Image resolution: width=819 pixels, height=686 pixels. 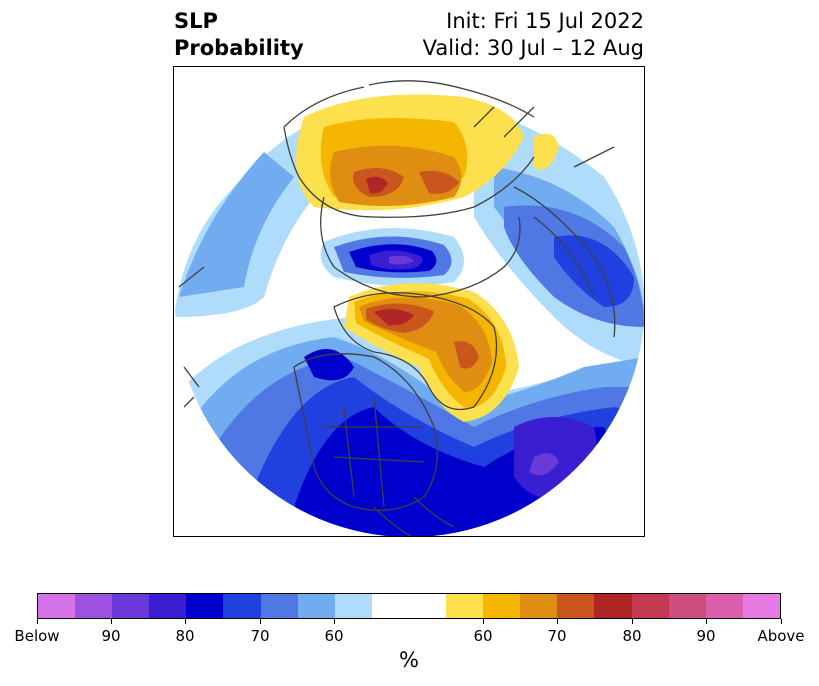 I want to click on title-type: Probability, so click(x=239, y=48).